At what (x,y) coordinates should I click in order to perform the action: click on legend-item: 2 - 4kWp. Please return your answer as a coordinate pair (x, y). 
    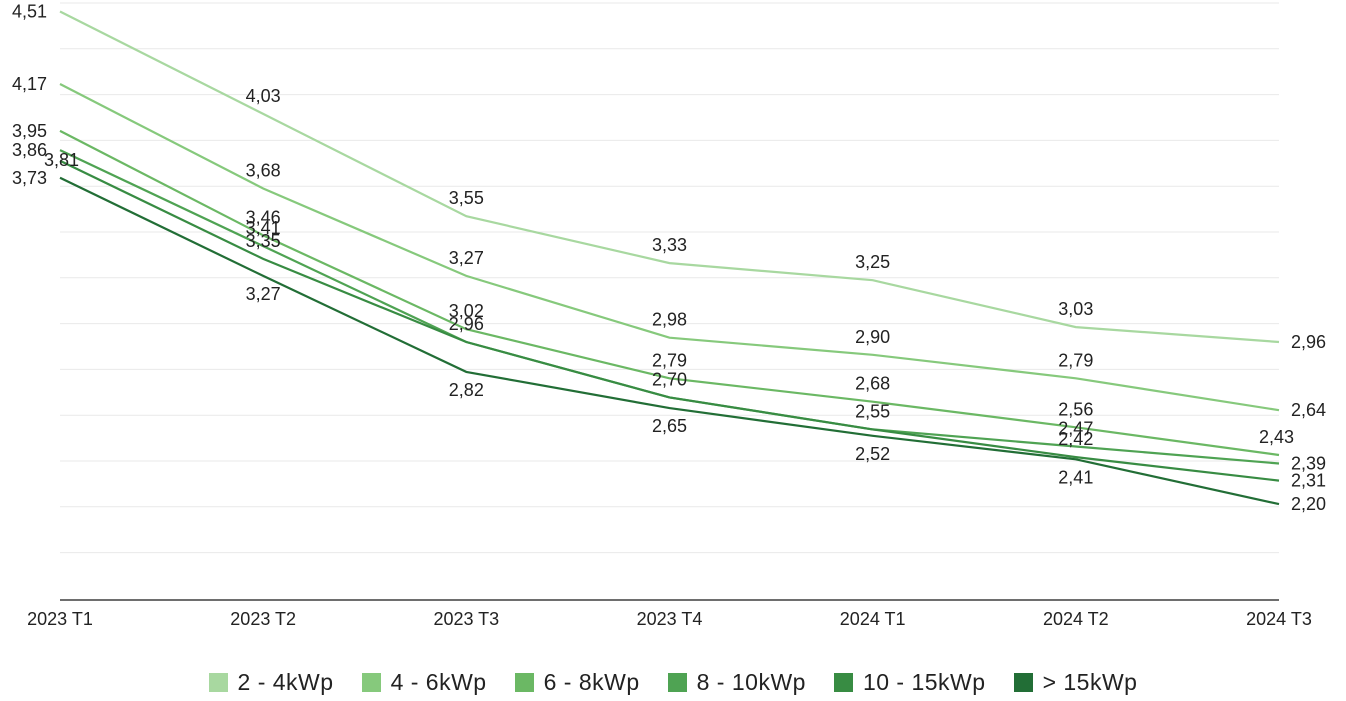
    Looking at the image, I should click on (271, 682).